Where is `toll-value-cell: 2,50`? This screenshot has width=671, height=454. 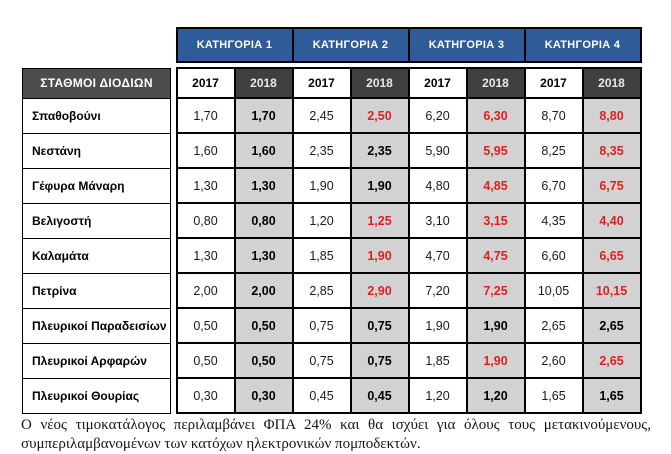
toll-value-cell: 2,50 is located at coordinates (379, 115).